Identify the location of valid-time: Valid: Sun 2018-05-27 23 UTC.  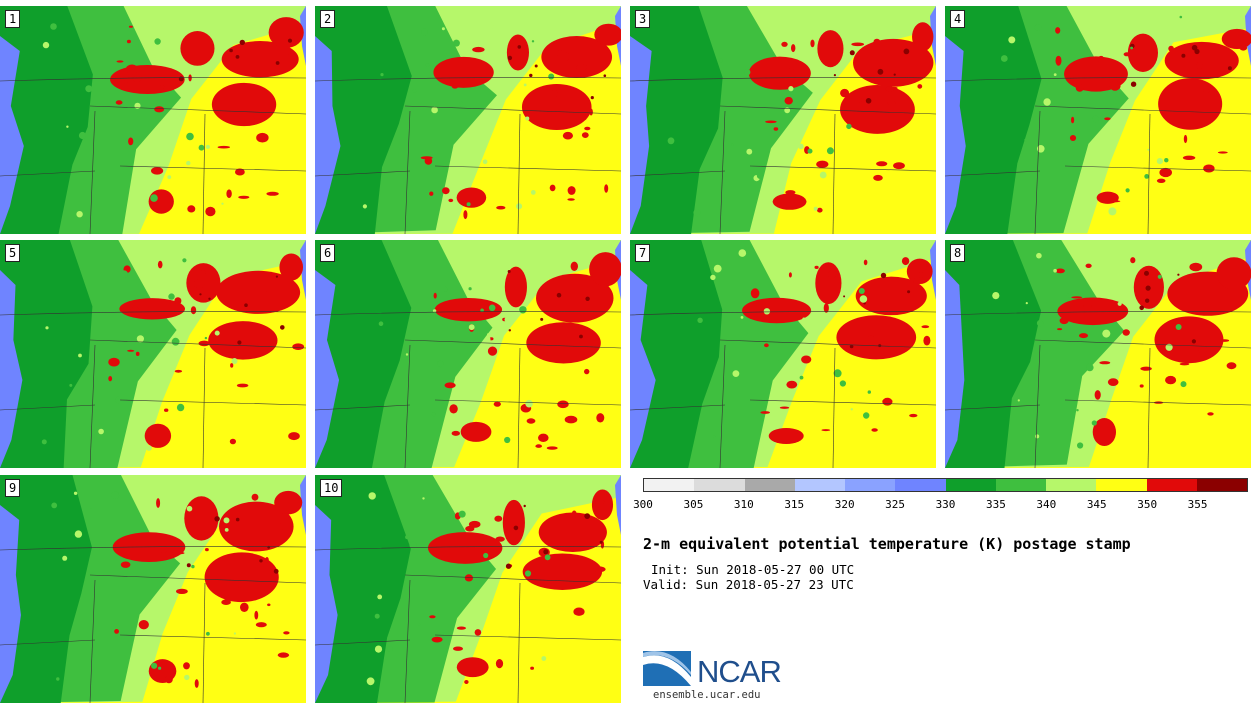
(748, 584).